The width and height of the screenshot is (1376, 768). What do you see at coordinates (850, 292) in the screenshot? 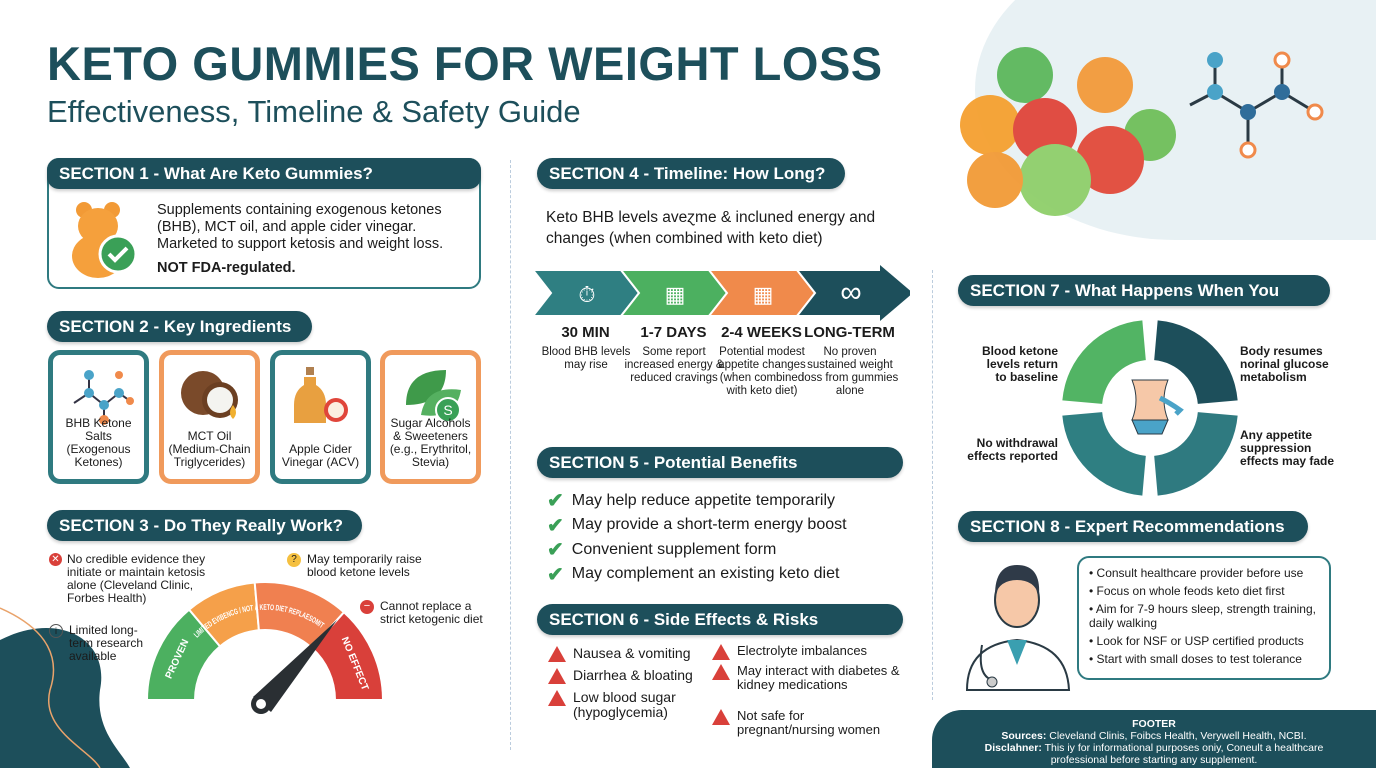
I see `infinity-icon: ∞` at bounding box center [850, 292].